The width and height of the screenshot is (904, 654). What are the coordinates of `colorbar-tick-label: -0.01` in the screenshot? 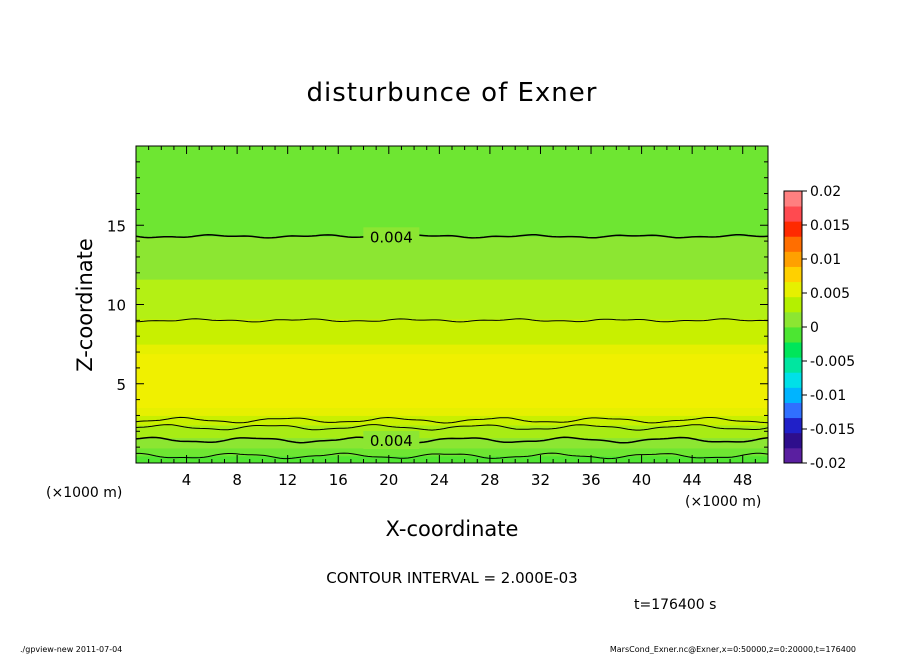 It's located at (828, 396).